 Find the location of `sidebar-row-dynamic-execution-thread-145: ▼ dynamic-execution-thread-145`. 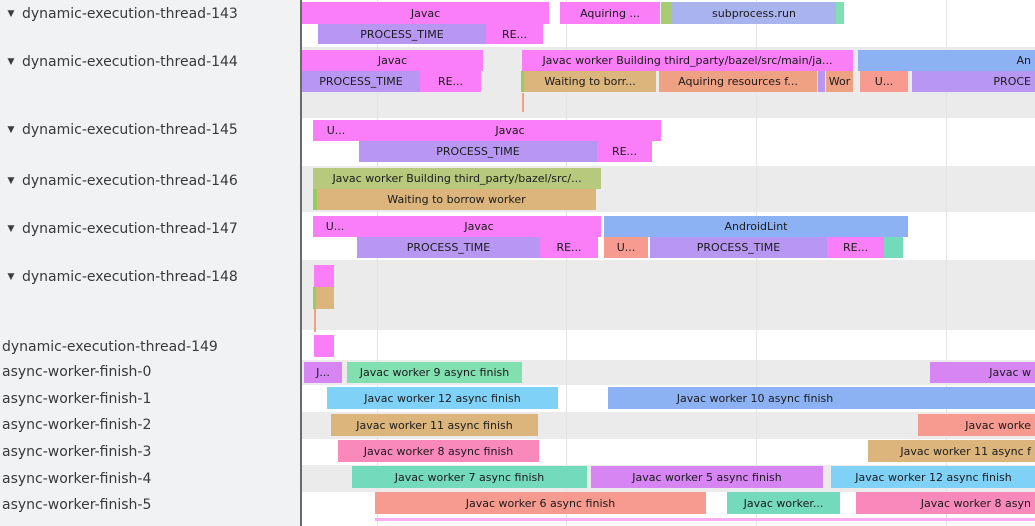

sidebar-row-dynamic-execution-thread-145: ▼ dynamic-execution-thread-145 is located at coordinates (150, 130).